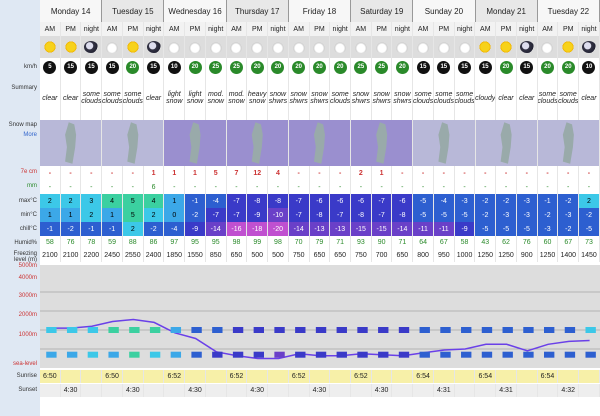 Image resolution: width=600 pixels, height=416 pixels. What do you see at coordinates (71, 242) in the screenshot?
I see `humid-cell: 76` at bounding box center [71, 242].